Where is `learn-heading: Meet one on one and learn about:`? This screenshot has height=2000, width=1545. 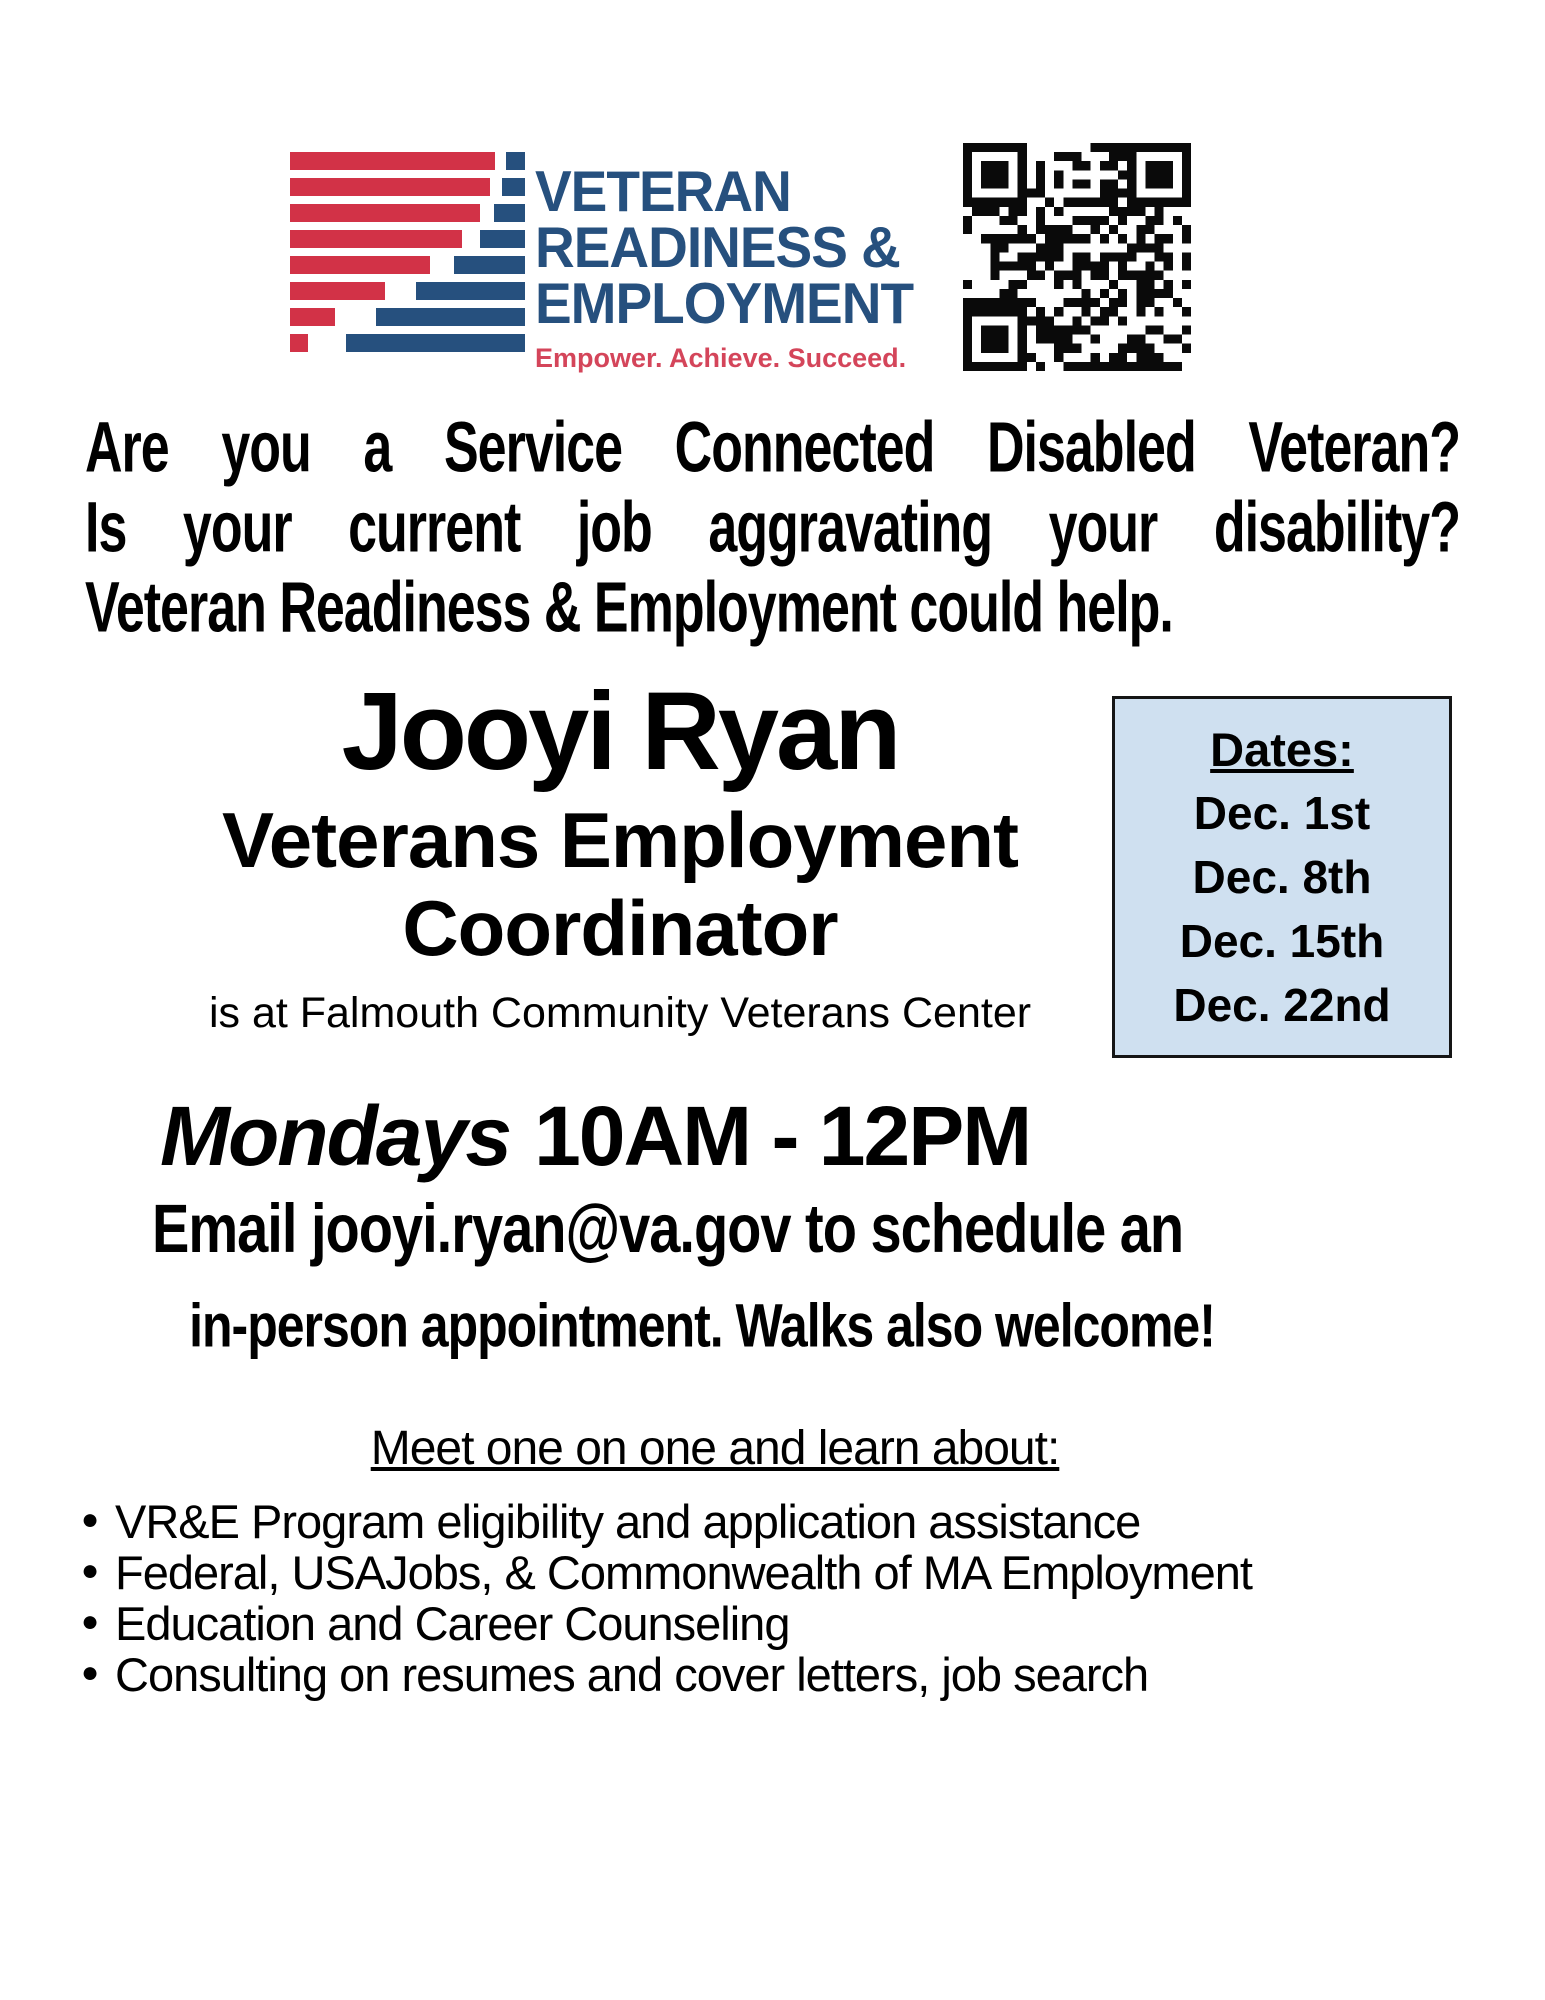
learn-heading: Meet one on one and learn about: is located at coordinates (715, 1448).